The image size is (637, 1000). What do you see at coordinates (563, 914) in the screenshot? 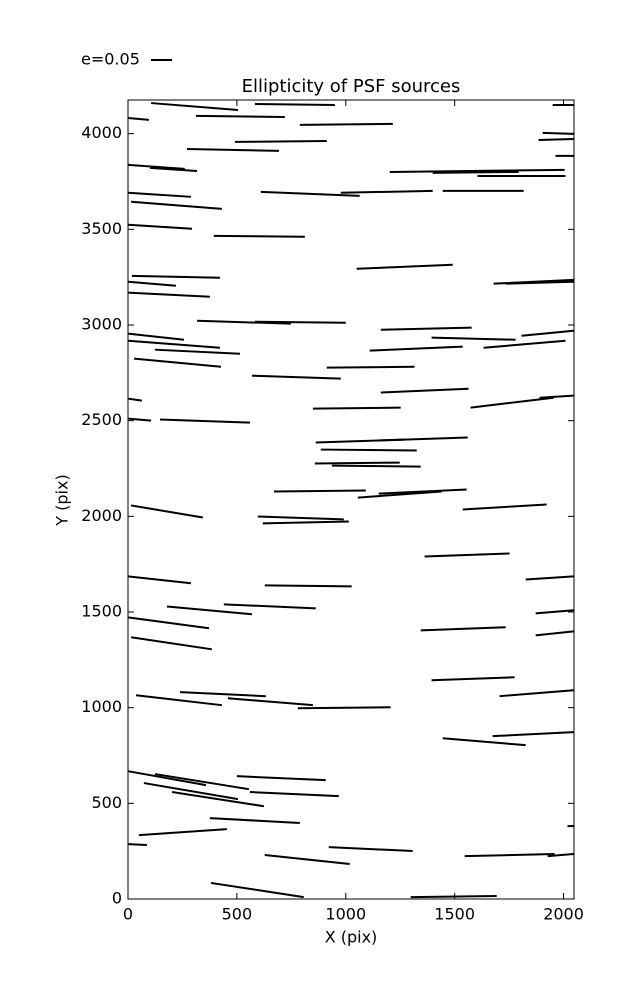
I see `x-tick-label: 2000` at bounding box center [563, 914].